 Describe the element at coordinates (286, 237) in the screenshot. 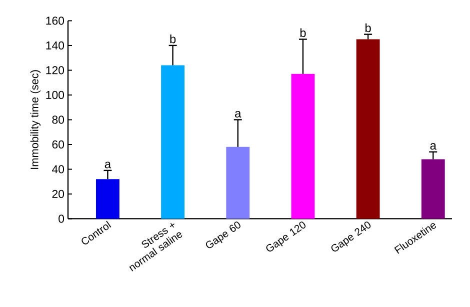

I see `x-tick-label: Gape 120` at that location.